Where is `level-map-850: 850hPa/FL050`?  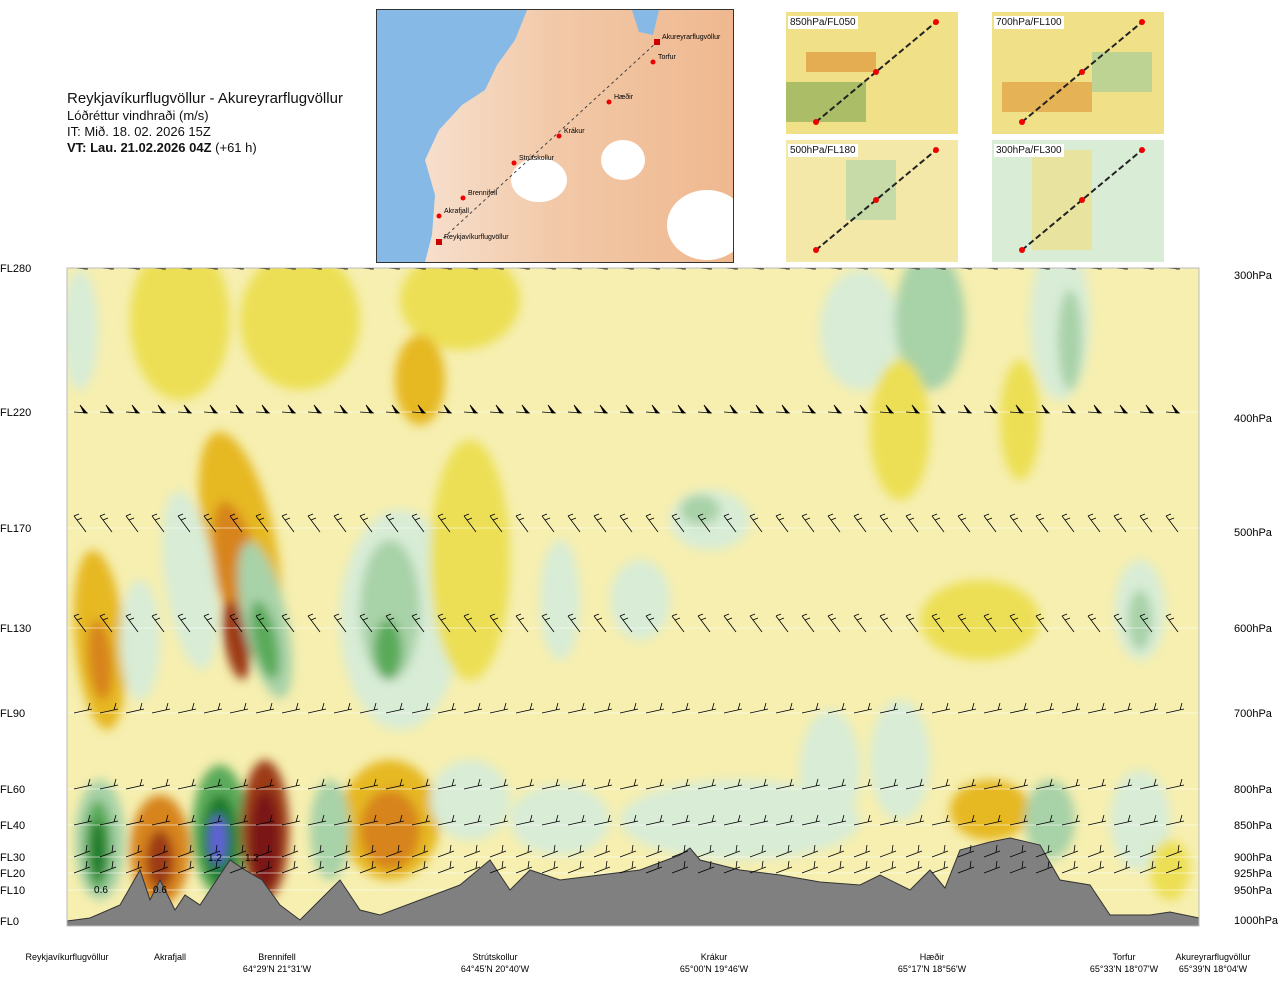
level-map-850: 850hPa/FL050 is located at coordinates (872, 73).